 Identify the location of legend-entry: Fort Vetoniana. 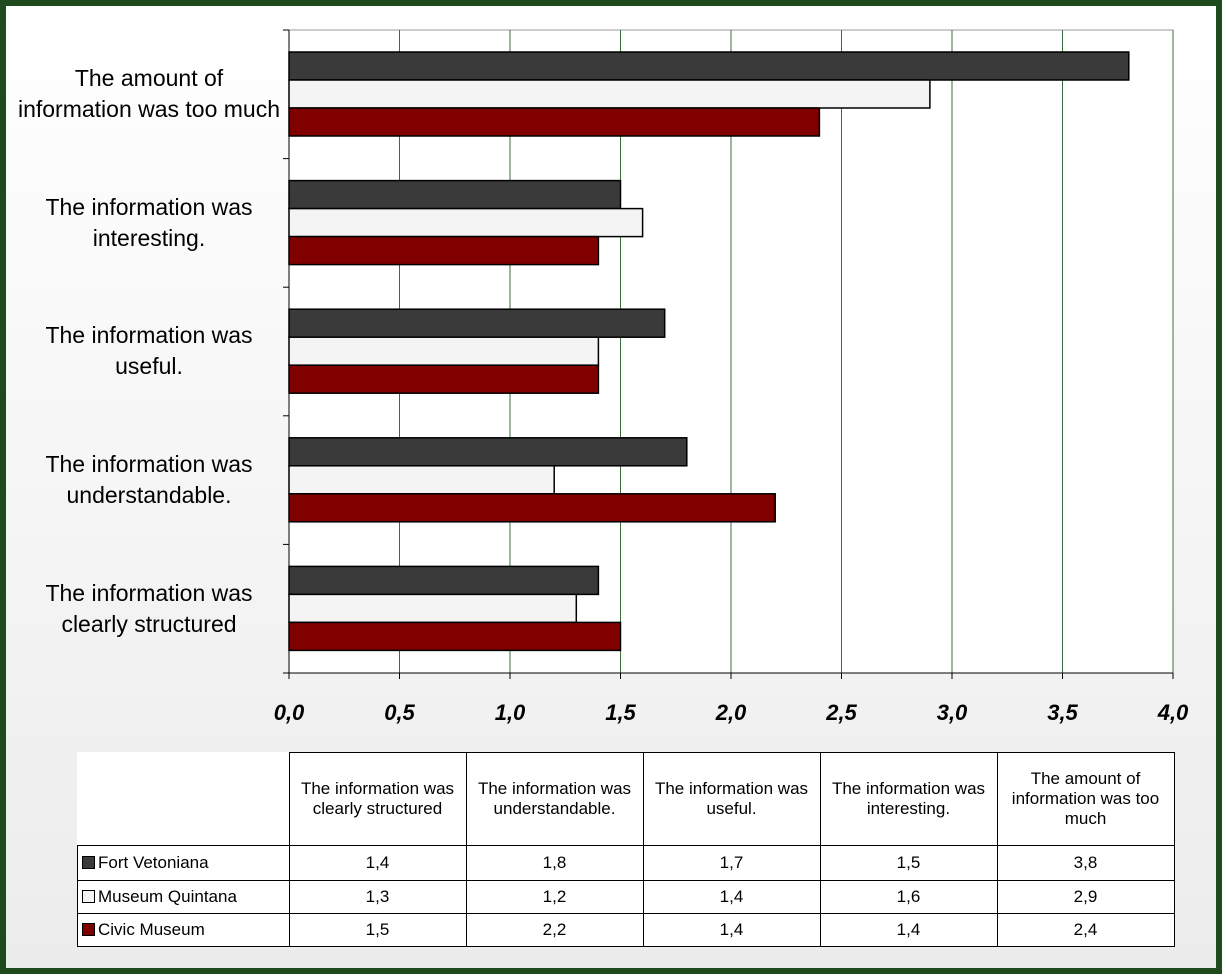
(183, 862).